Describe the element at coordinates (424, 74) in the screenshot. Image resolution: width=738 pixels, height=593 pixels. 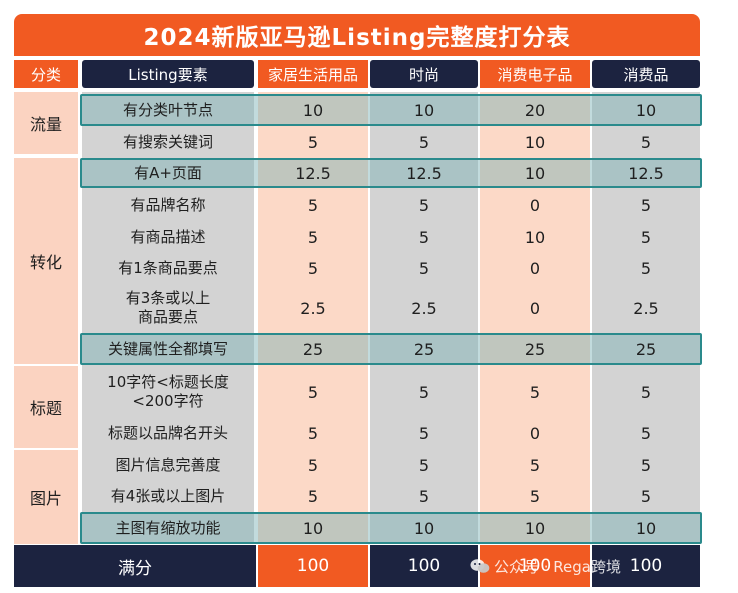
I see `header-fashion: 时尚` at that location.